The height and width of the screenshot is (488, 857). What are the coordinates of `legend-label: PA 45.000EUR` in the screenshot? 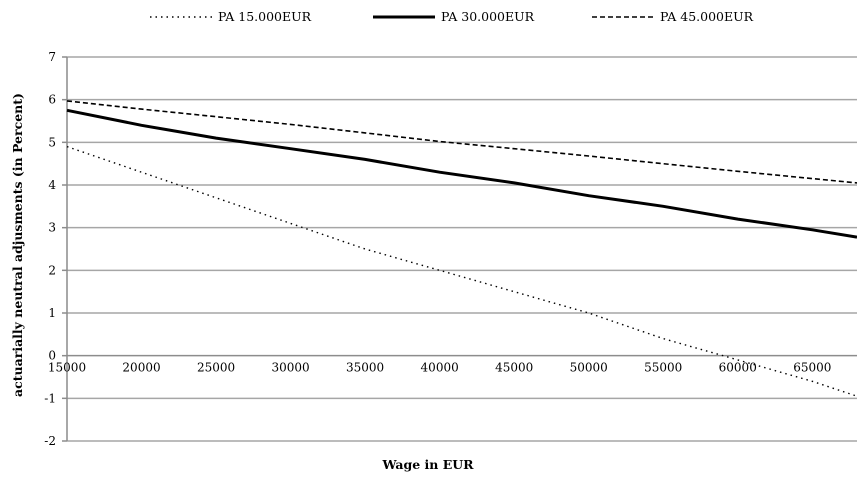 It's located at (707, 16).